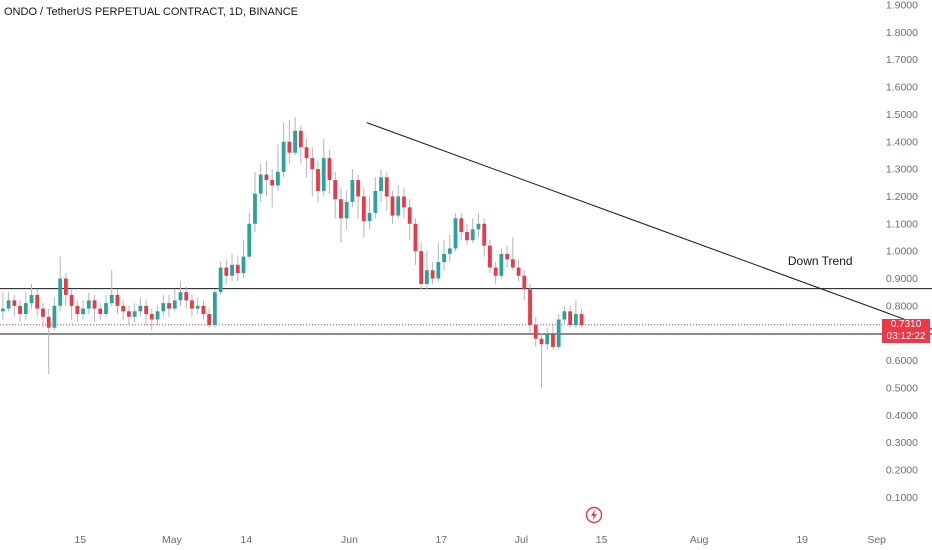 This screenshot has width=932, height=550. I want to click on price-tick-label: 1.9000, so click(902, 6).